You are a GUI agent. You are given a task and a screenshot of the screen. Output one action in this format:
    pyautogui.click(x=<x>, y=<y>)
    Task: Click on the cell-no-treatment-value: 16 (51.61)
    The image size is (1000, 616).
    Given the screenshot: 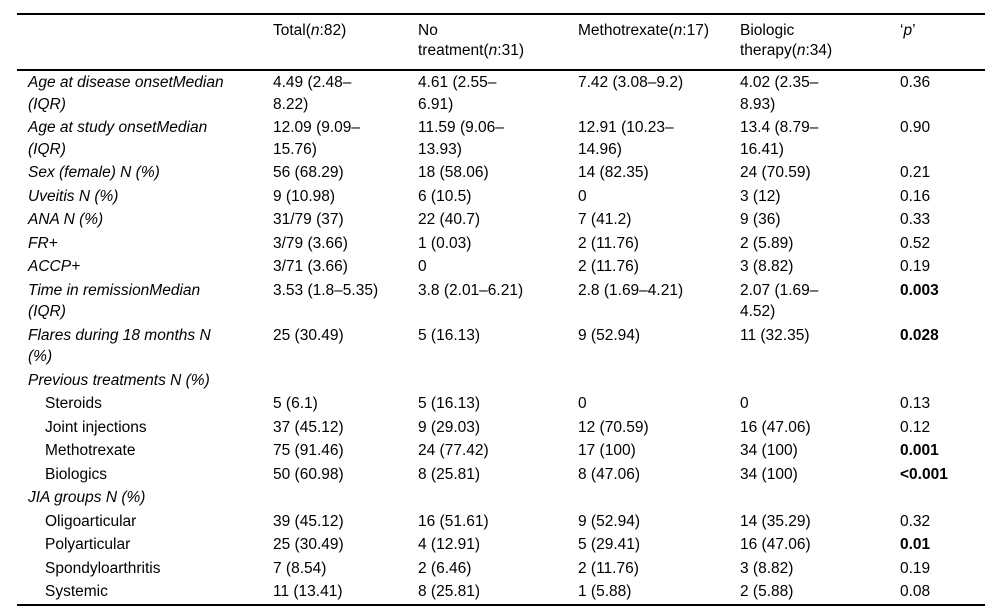 What is the action you would take?
    pyautogui.click(x=453, y=521)
    